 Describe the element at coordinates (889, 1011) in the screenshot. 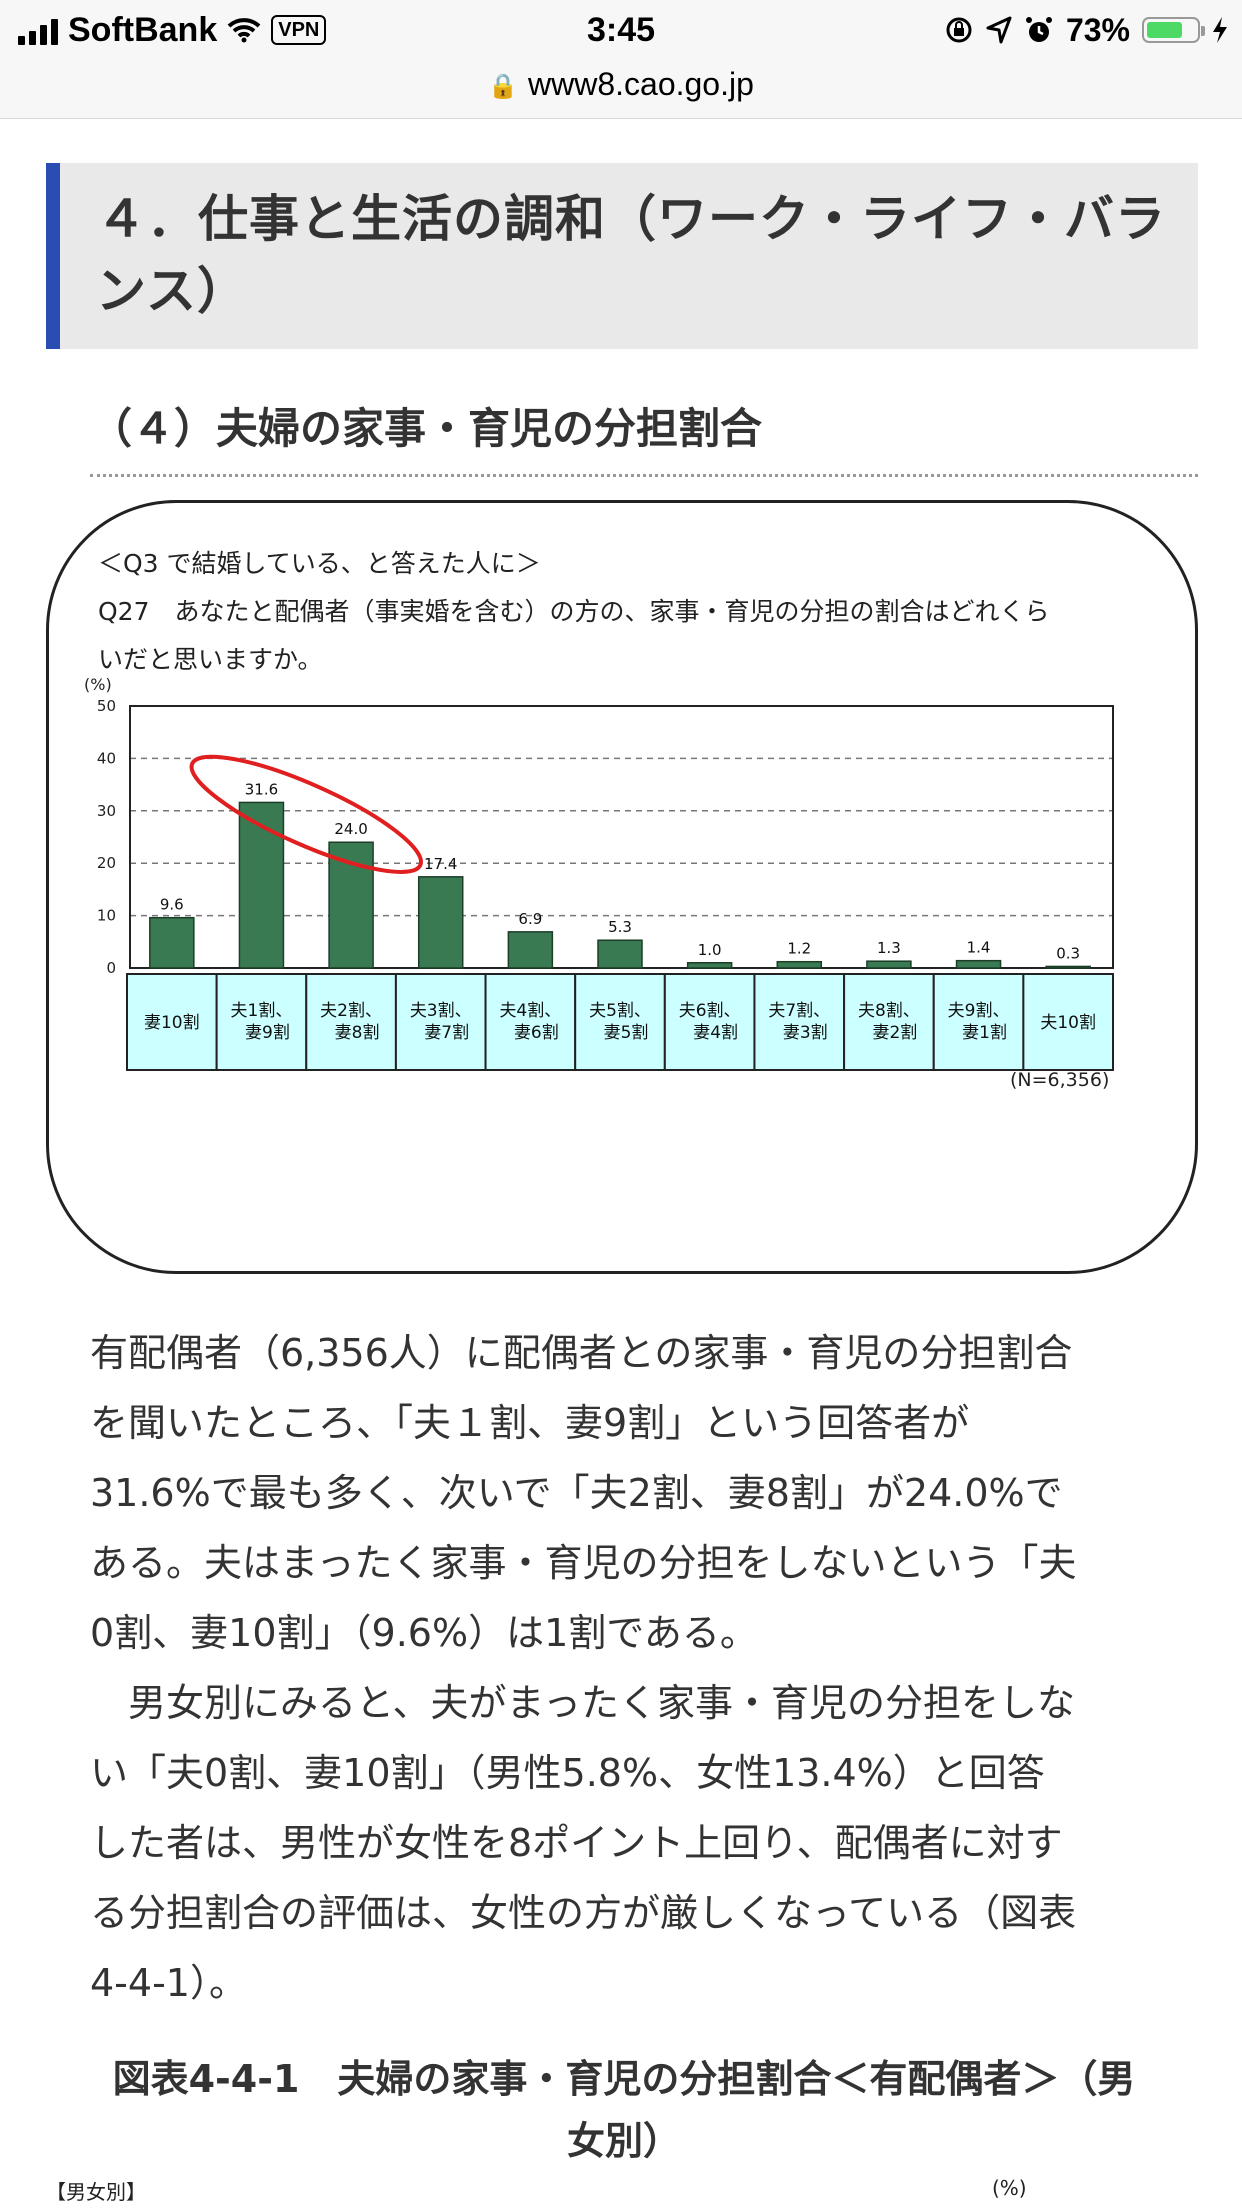

I see `category-label: 夫8割、` at that location.